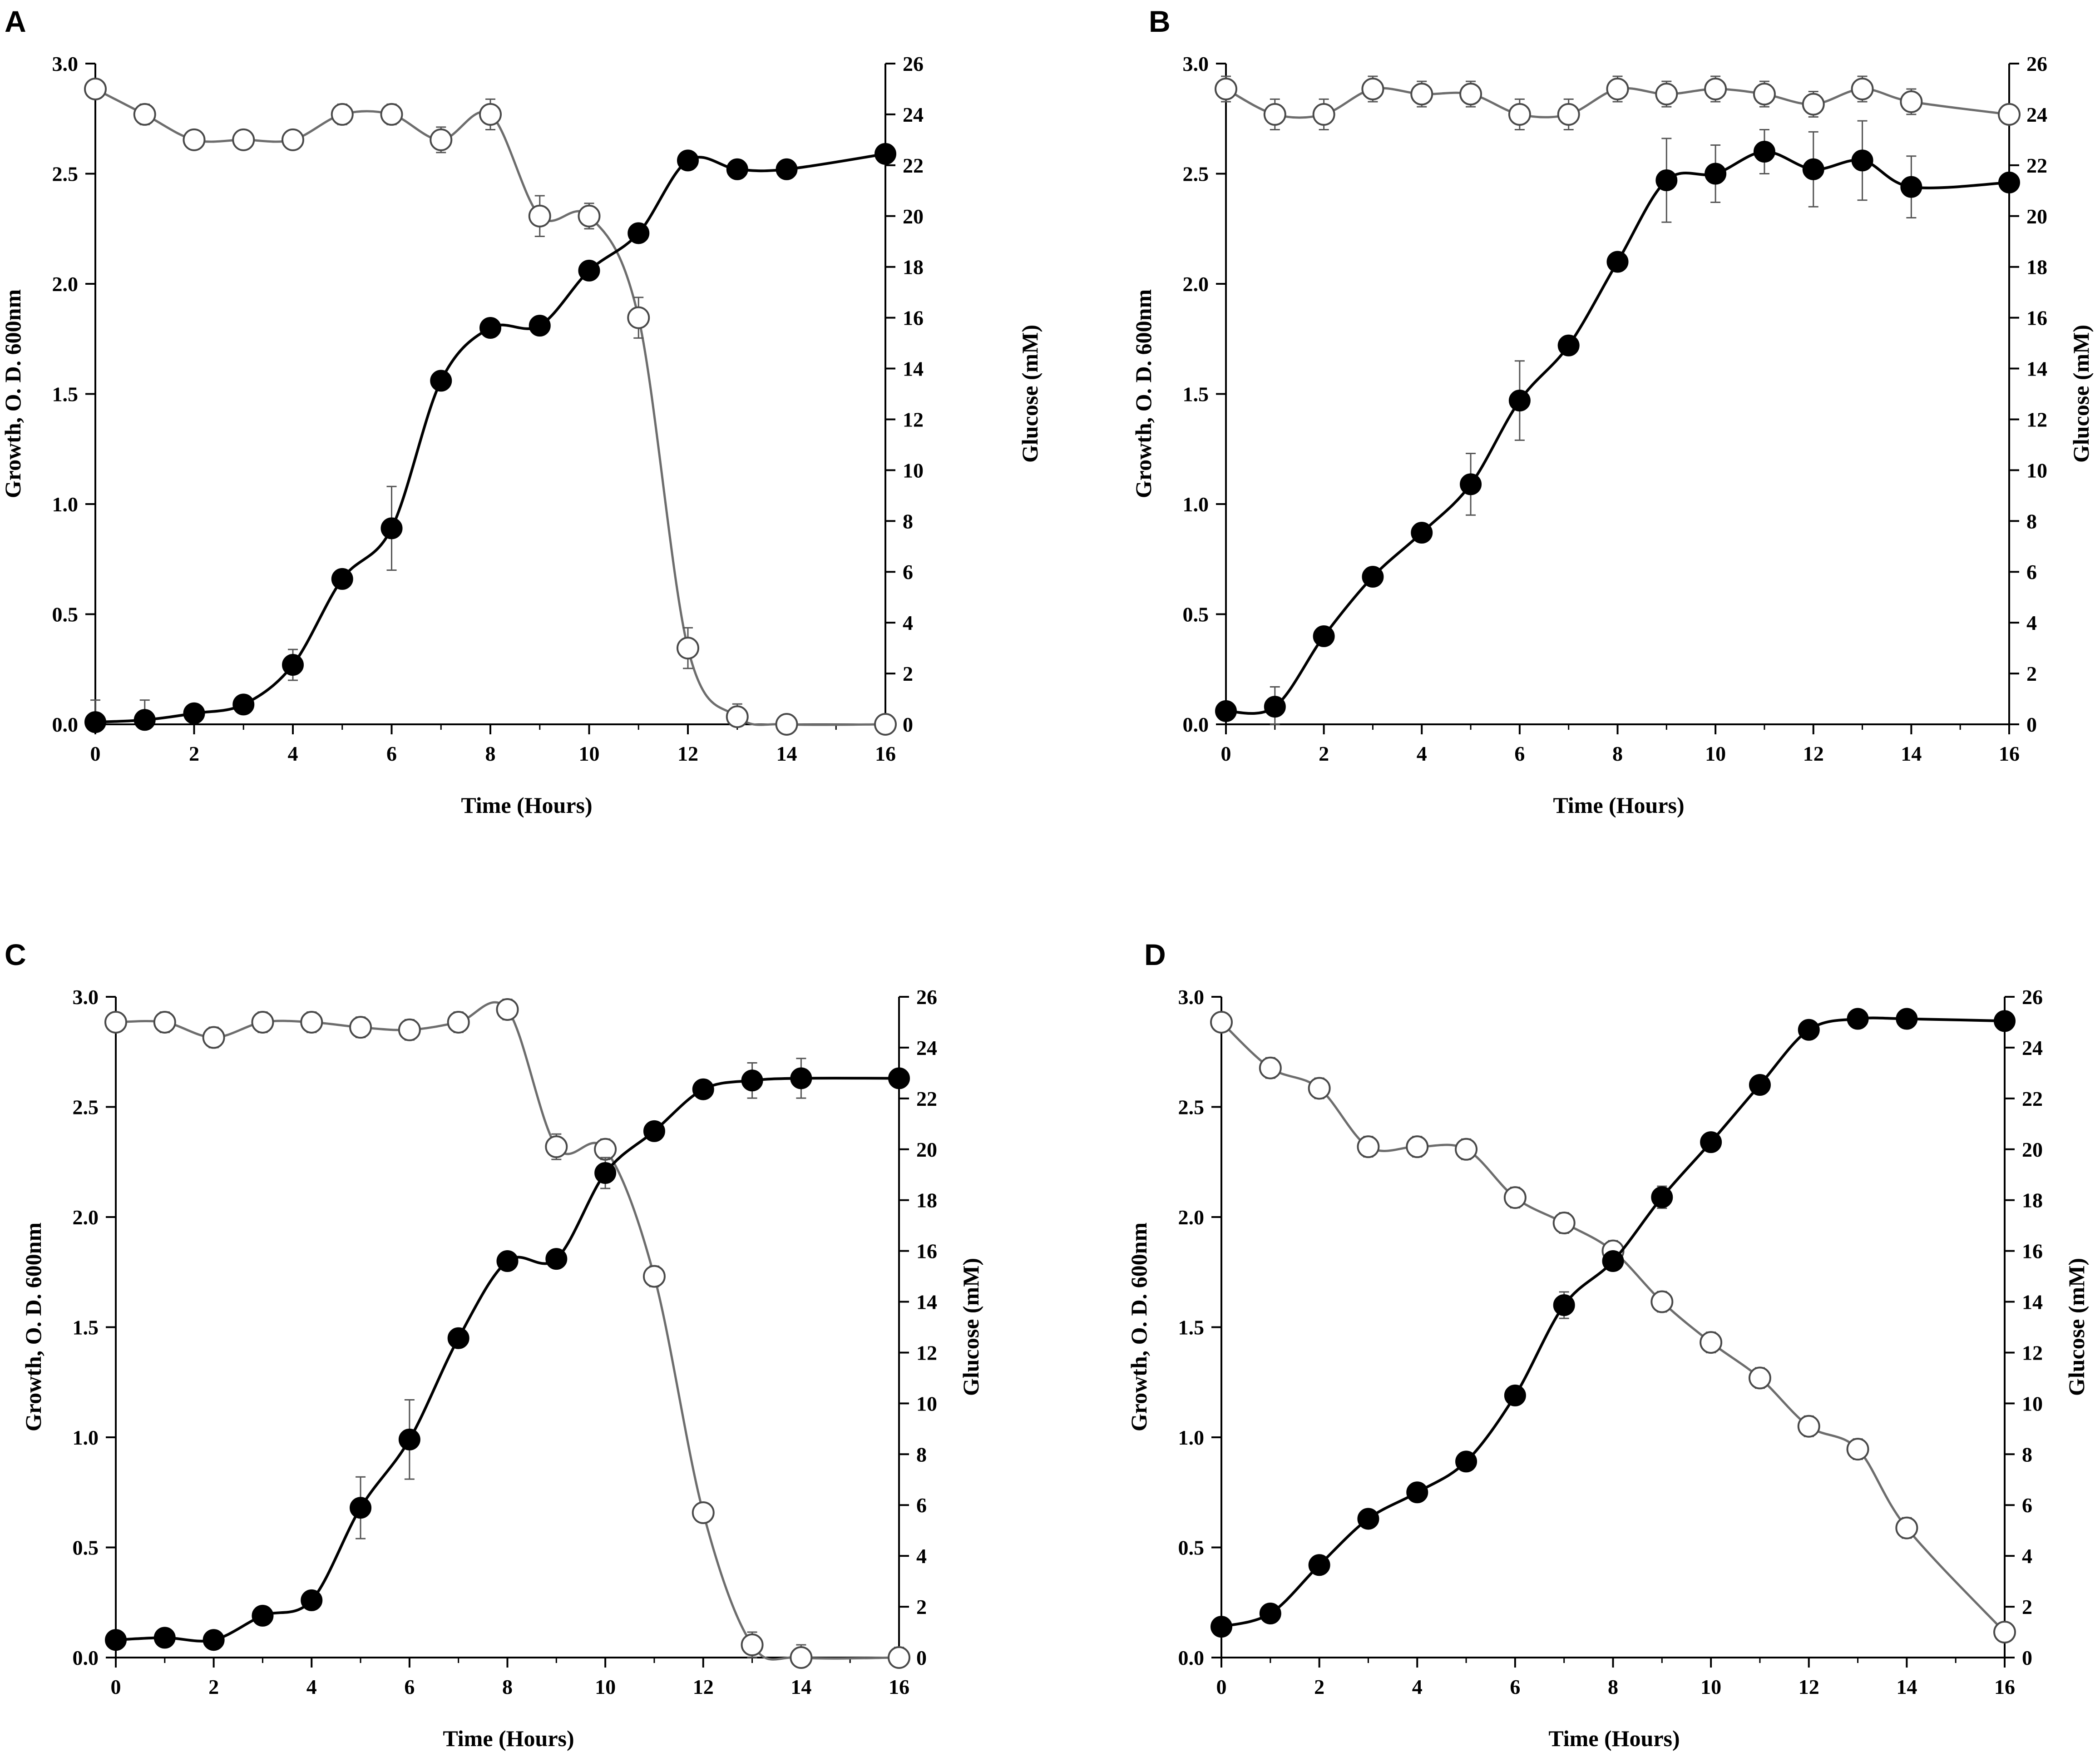 Image resolution: width=2100 pixels, height=1762 pixels. What do you see at coordinates (1319, 1686) in the screenshot?
I see `x-tick-label: 2` at bounding box center [1319, 1686].